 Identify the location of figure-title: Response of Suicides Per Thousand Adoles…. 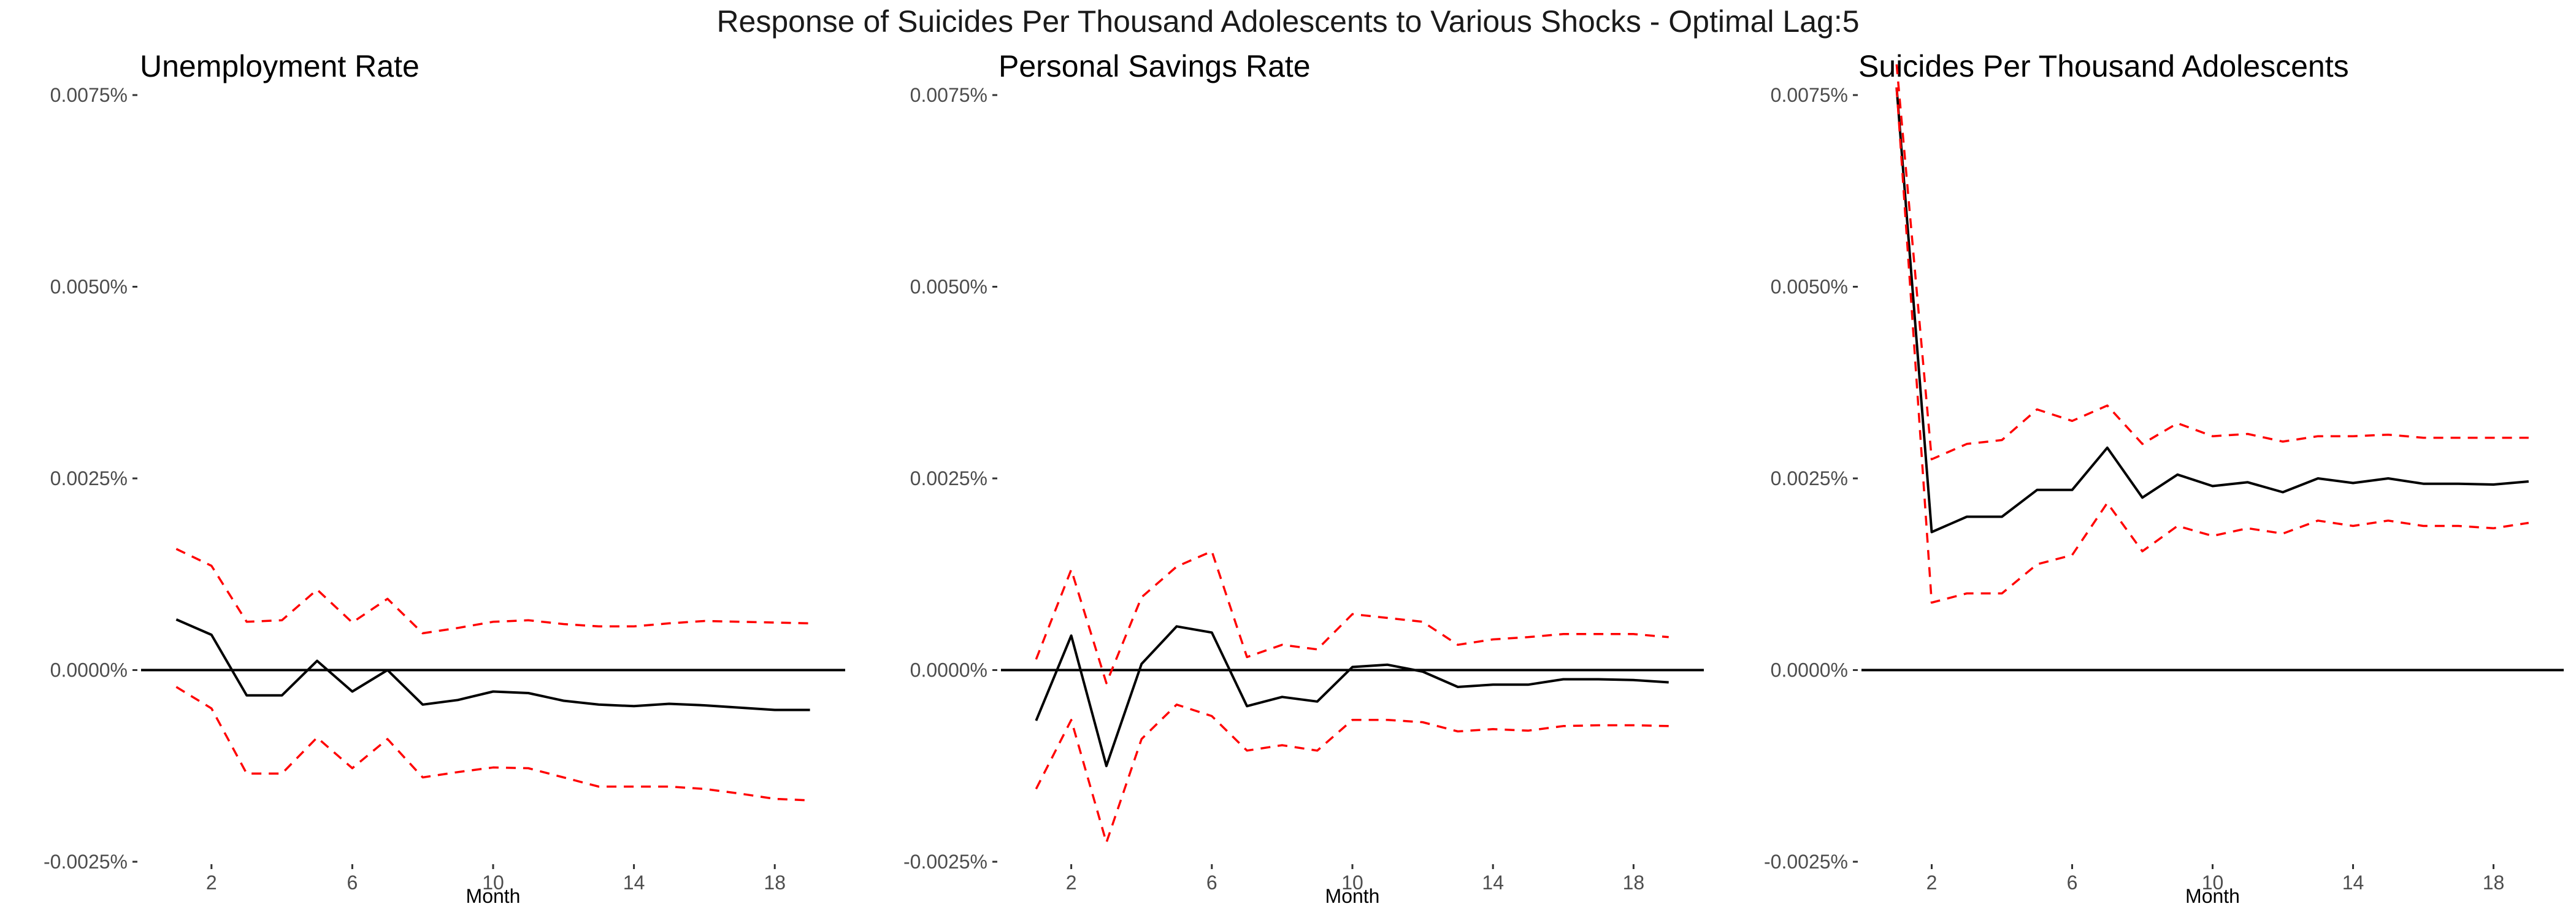
(1287, 21).